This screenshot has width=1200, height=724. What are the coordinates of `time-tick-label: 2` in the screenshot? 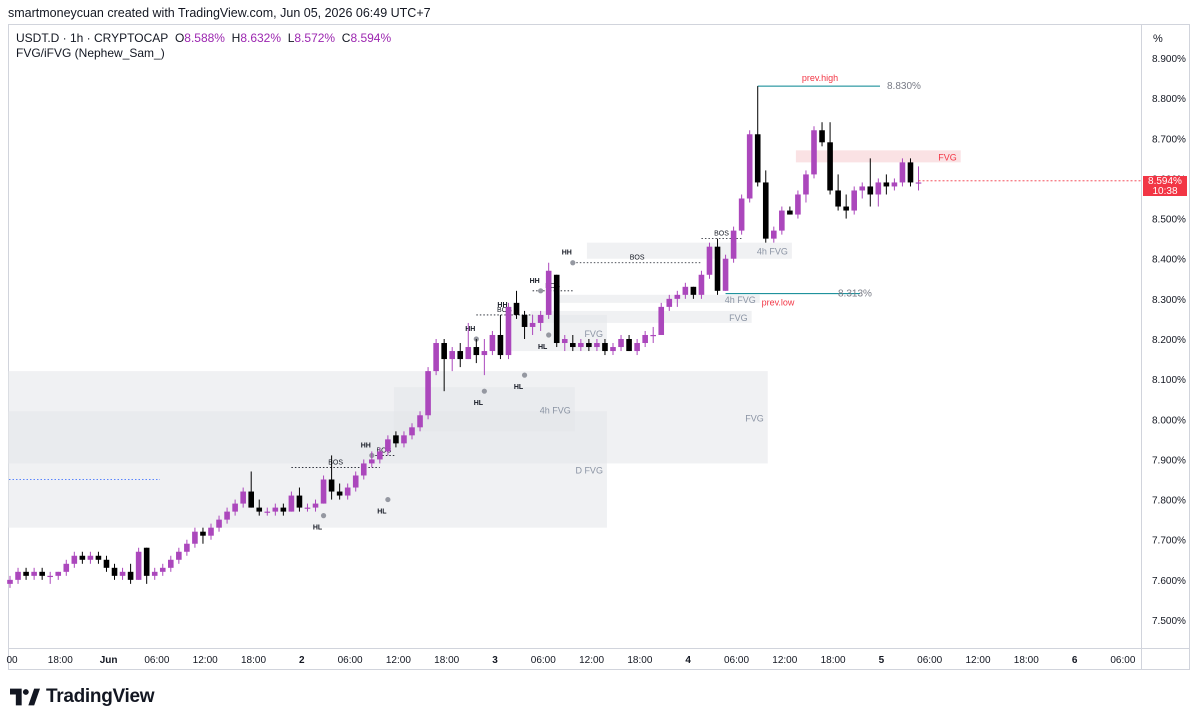 It's located at (302, 660).